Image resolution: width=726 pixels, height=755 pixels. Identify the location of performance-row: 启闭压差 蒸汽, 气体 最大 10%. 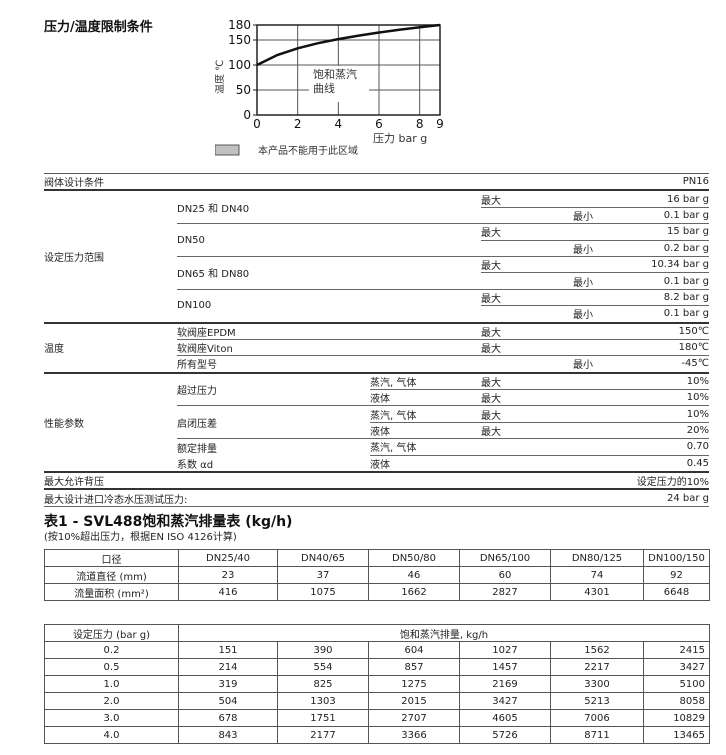
(376, 422).